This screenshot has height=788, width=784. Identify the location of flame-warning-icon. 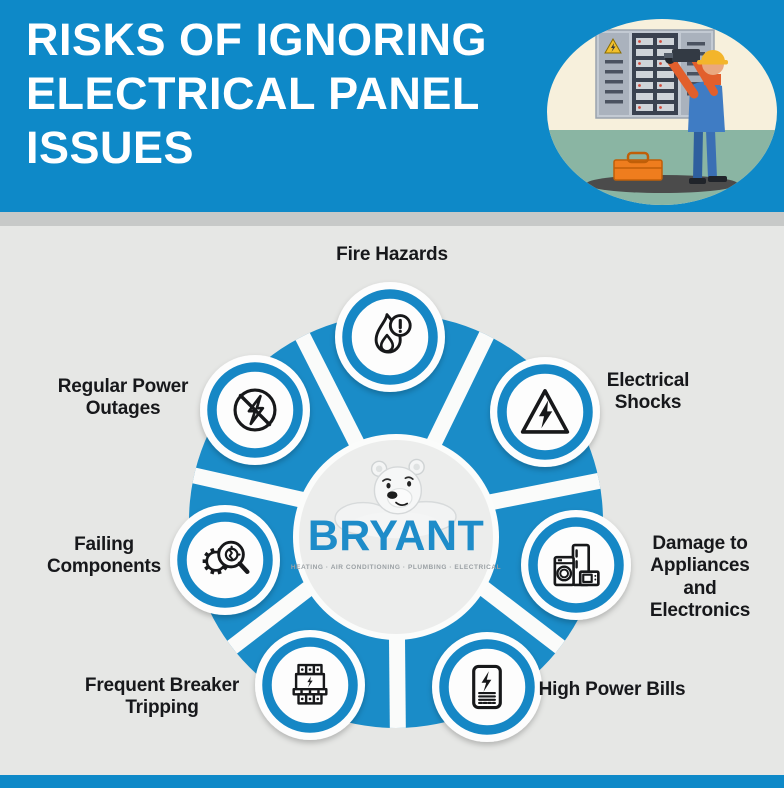
(393, 333).